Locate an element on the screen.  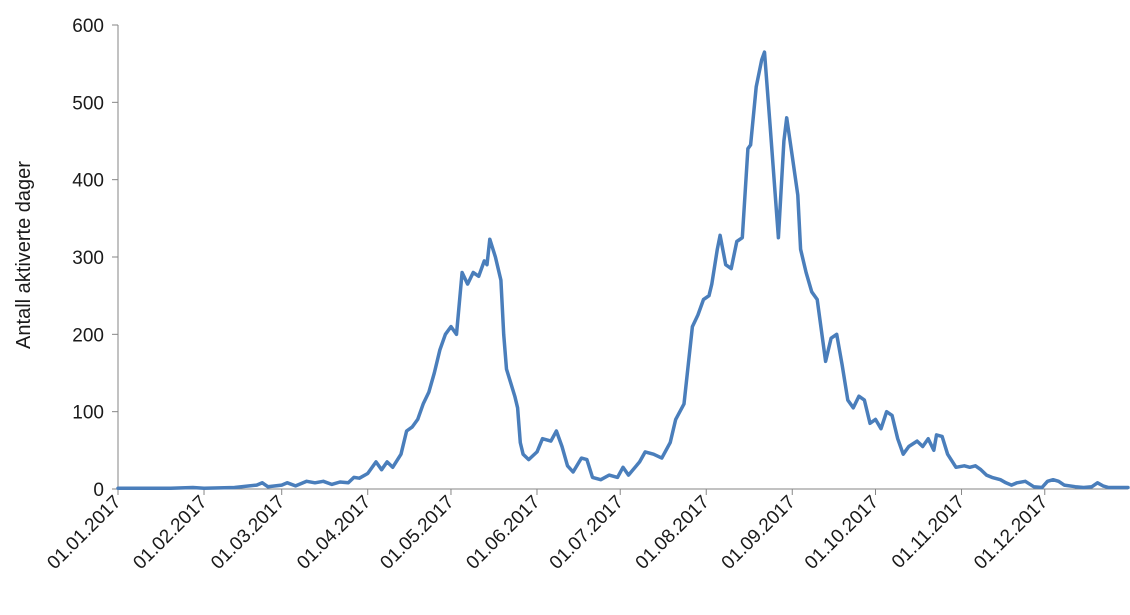
x-tick-label: 01.05.2017 is located at coordinates (417, 533).